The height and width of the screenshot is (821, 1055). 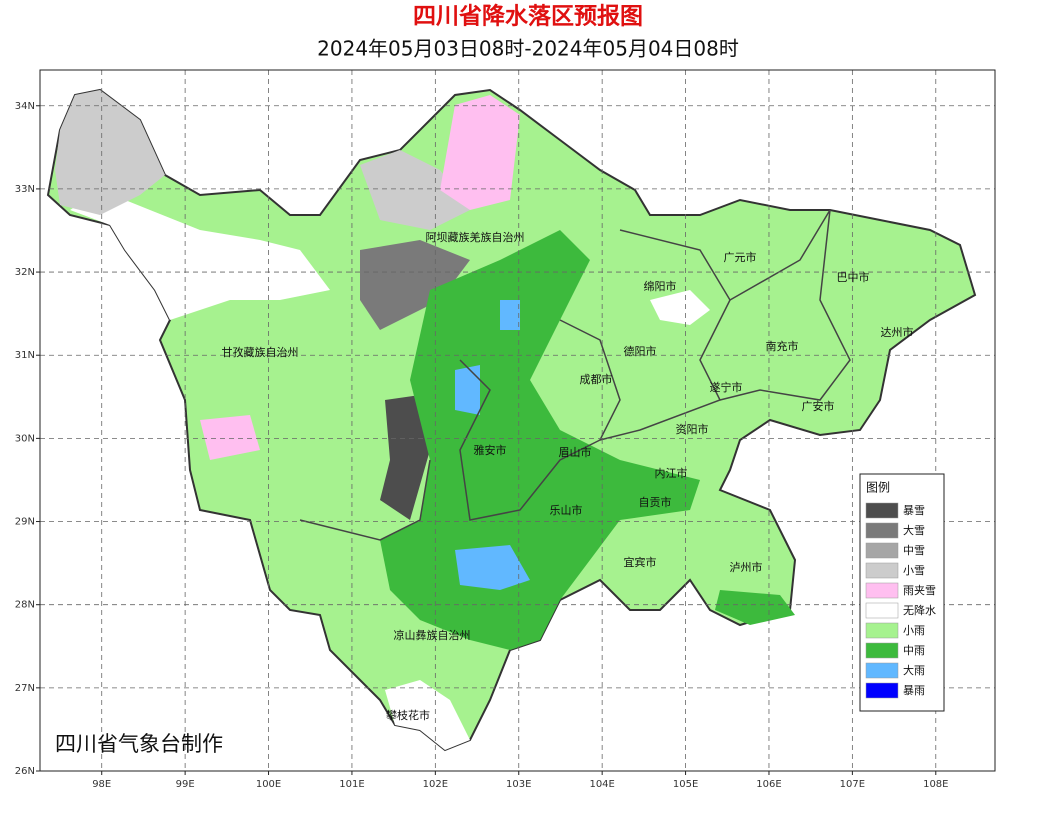 What do you see at coordinates (25, 438) in the screenshot?
I see `y-tick-label: 30N` at bounding box center [25, 438].